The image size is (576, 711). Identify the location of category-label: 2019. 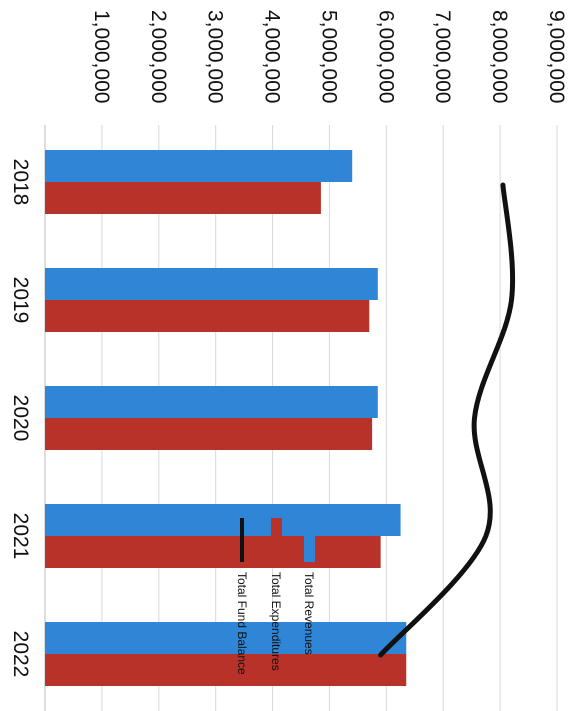
(20, 300).